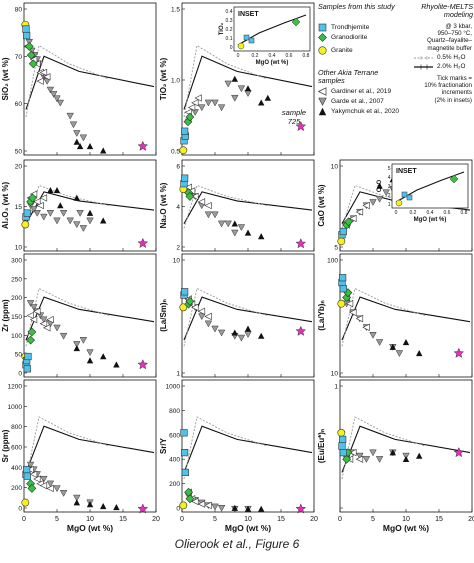 This screenshot has height=563, width=474. I want to click on inset-granodiorite-point, so click(454, 179).